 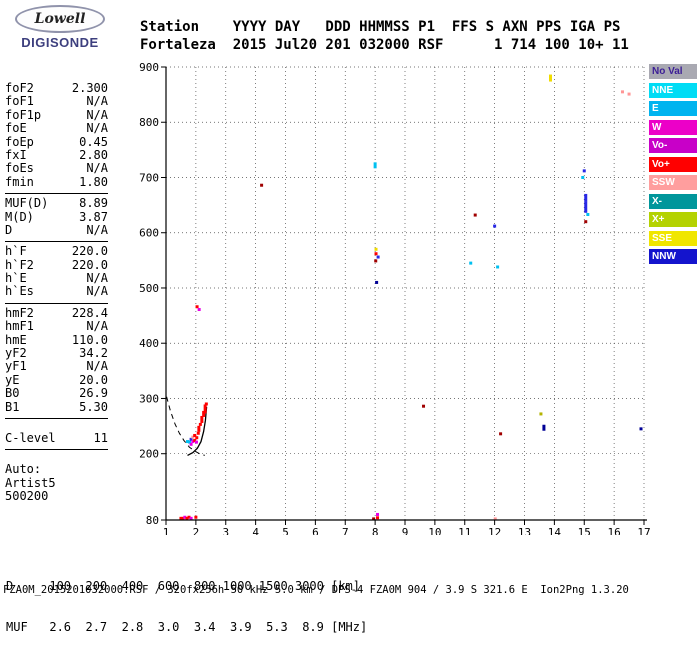 What do you see at coordinates (56, 366) in the screenshot?
I see `param-row-yf1: yF1 N/A` at bounding box center [56, 366].